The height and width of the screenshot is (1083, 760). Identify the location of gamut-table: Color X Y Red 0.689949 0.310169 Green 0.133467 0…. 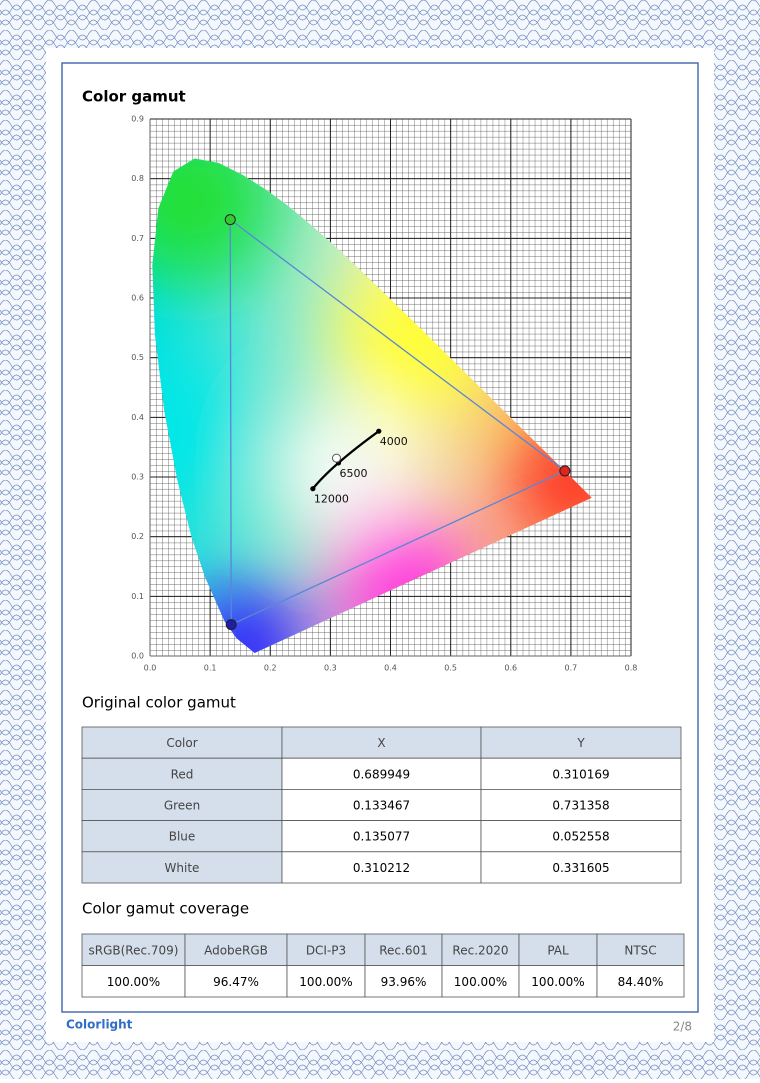
(381, 805).